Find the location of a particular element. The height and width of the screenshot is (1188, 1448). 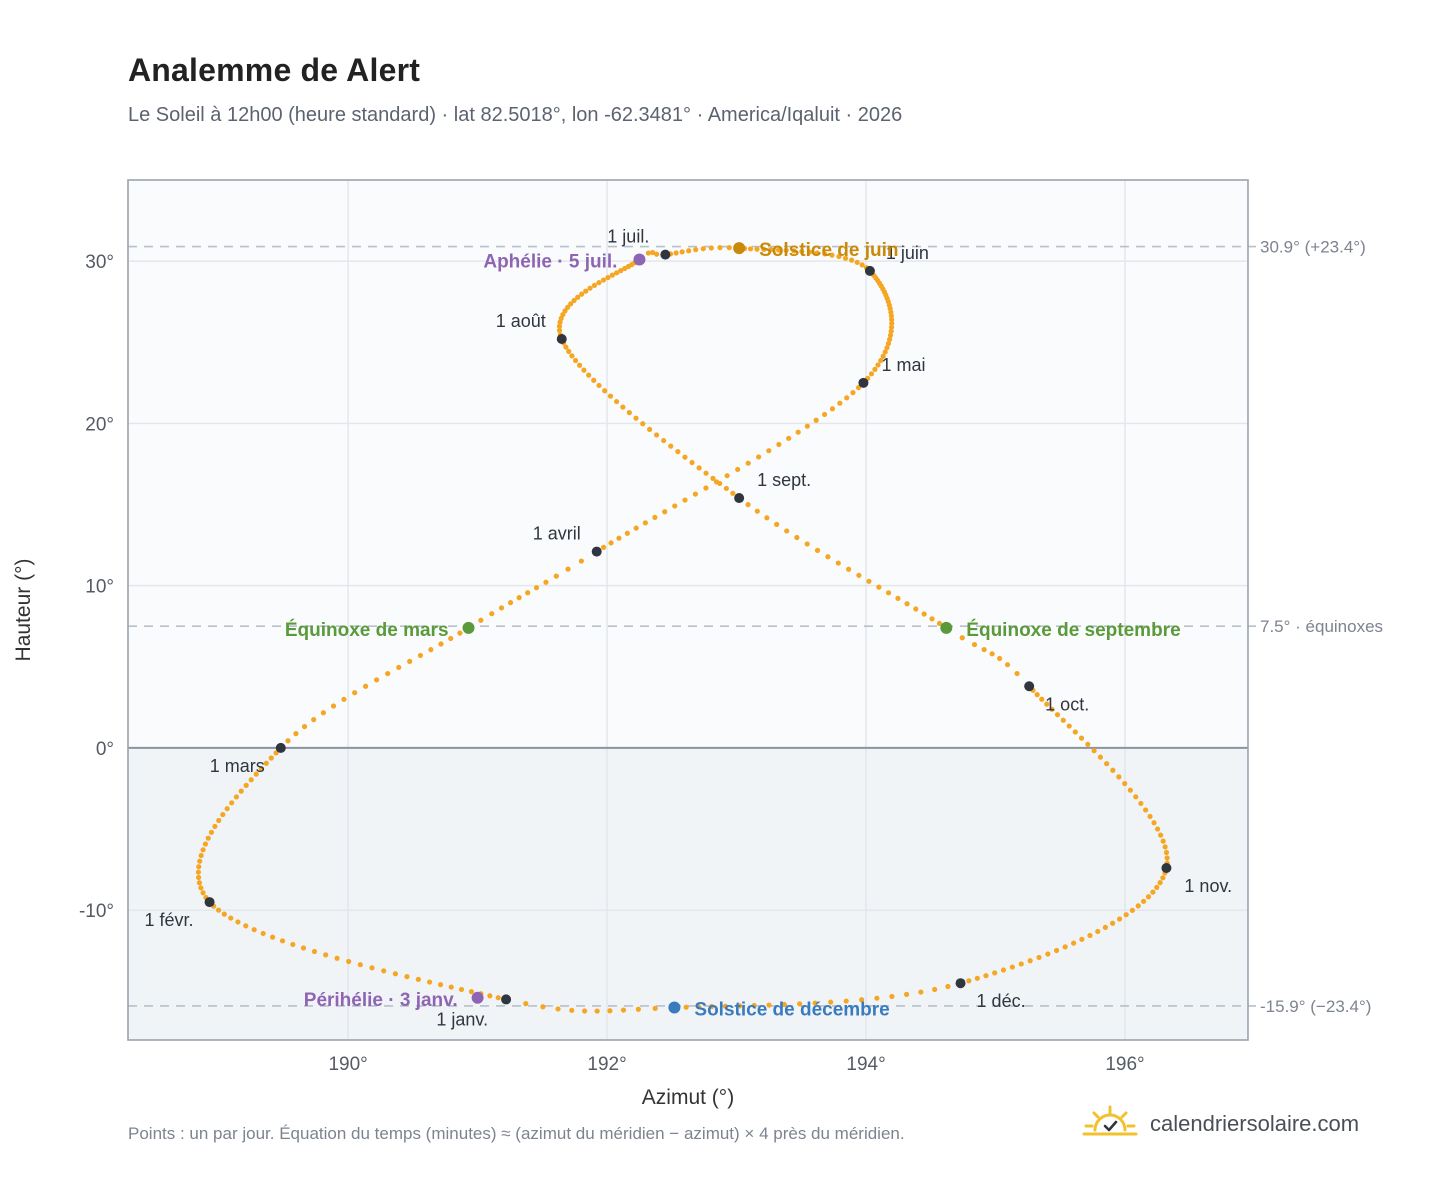

y-tick-label: 10° is located at coordinates (99, 587).